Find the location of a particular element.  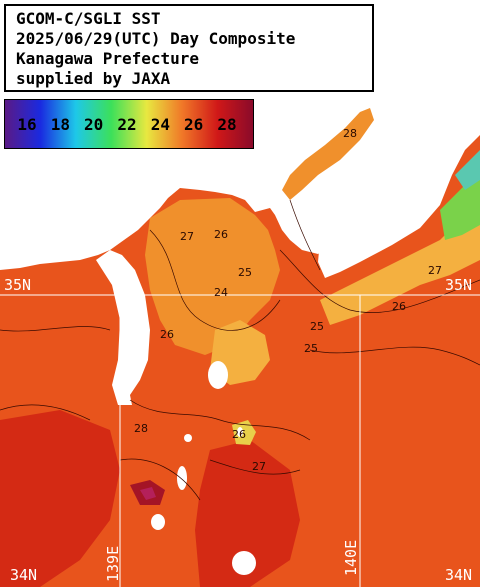

title-line-credit: supplied by JAXA is located at coordinates (93, 78).